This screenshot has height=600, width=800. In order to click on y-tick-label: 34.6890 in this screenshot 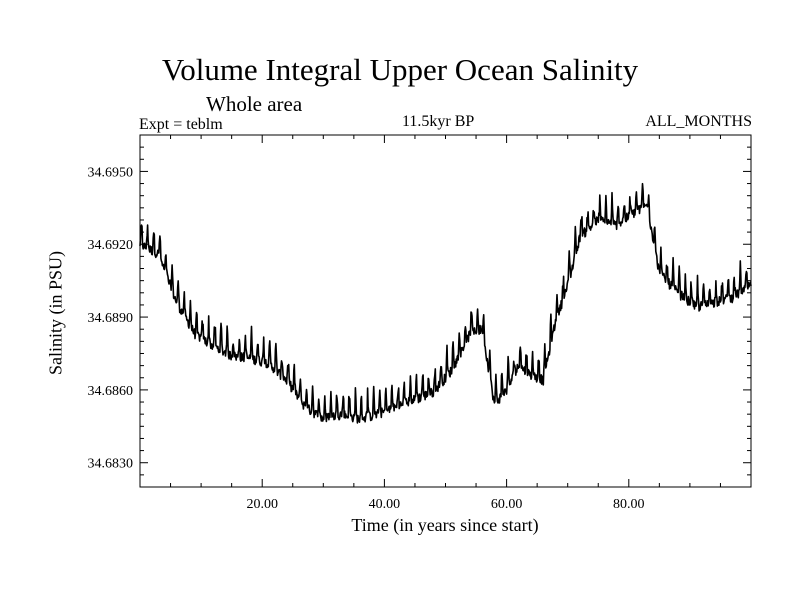, I will do `click(111, 318)`.